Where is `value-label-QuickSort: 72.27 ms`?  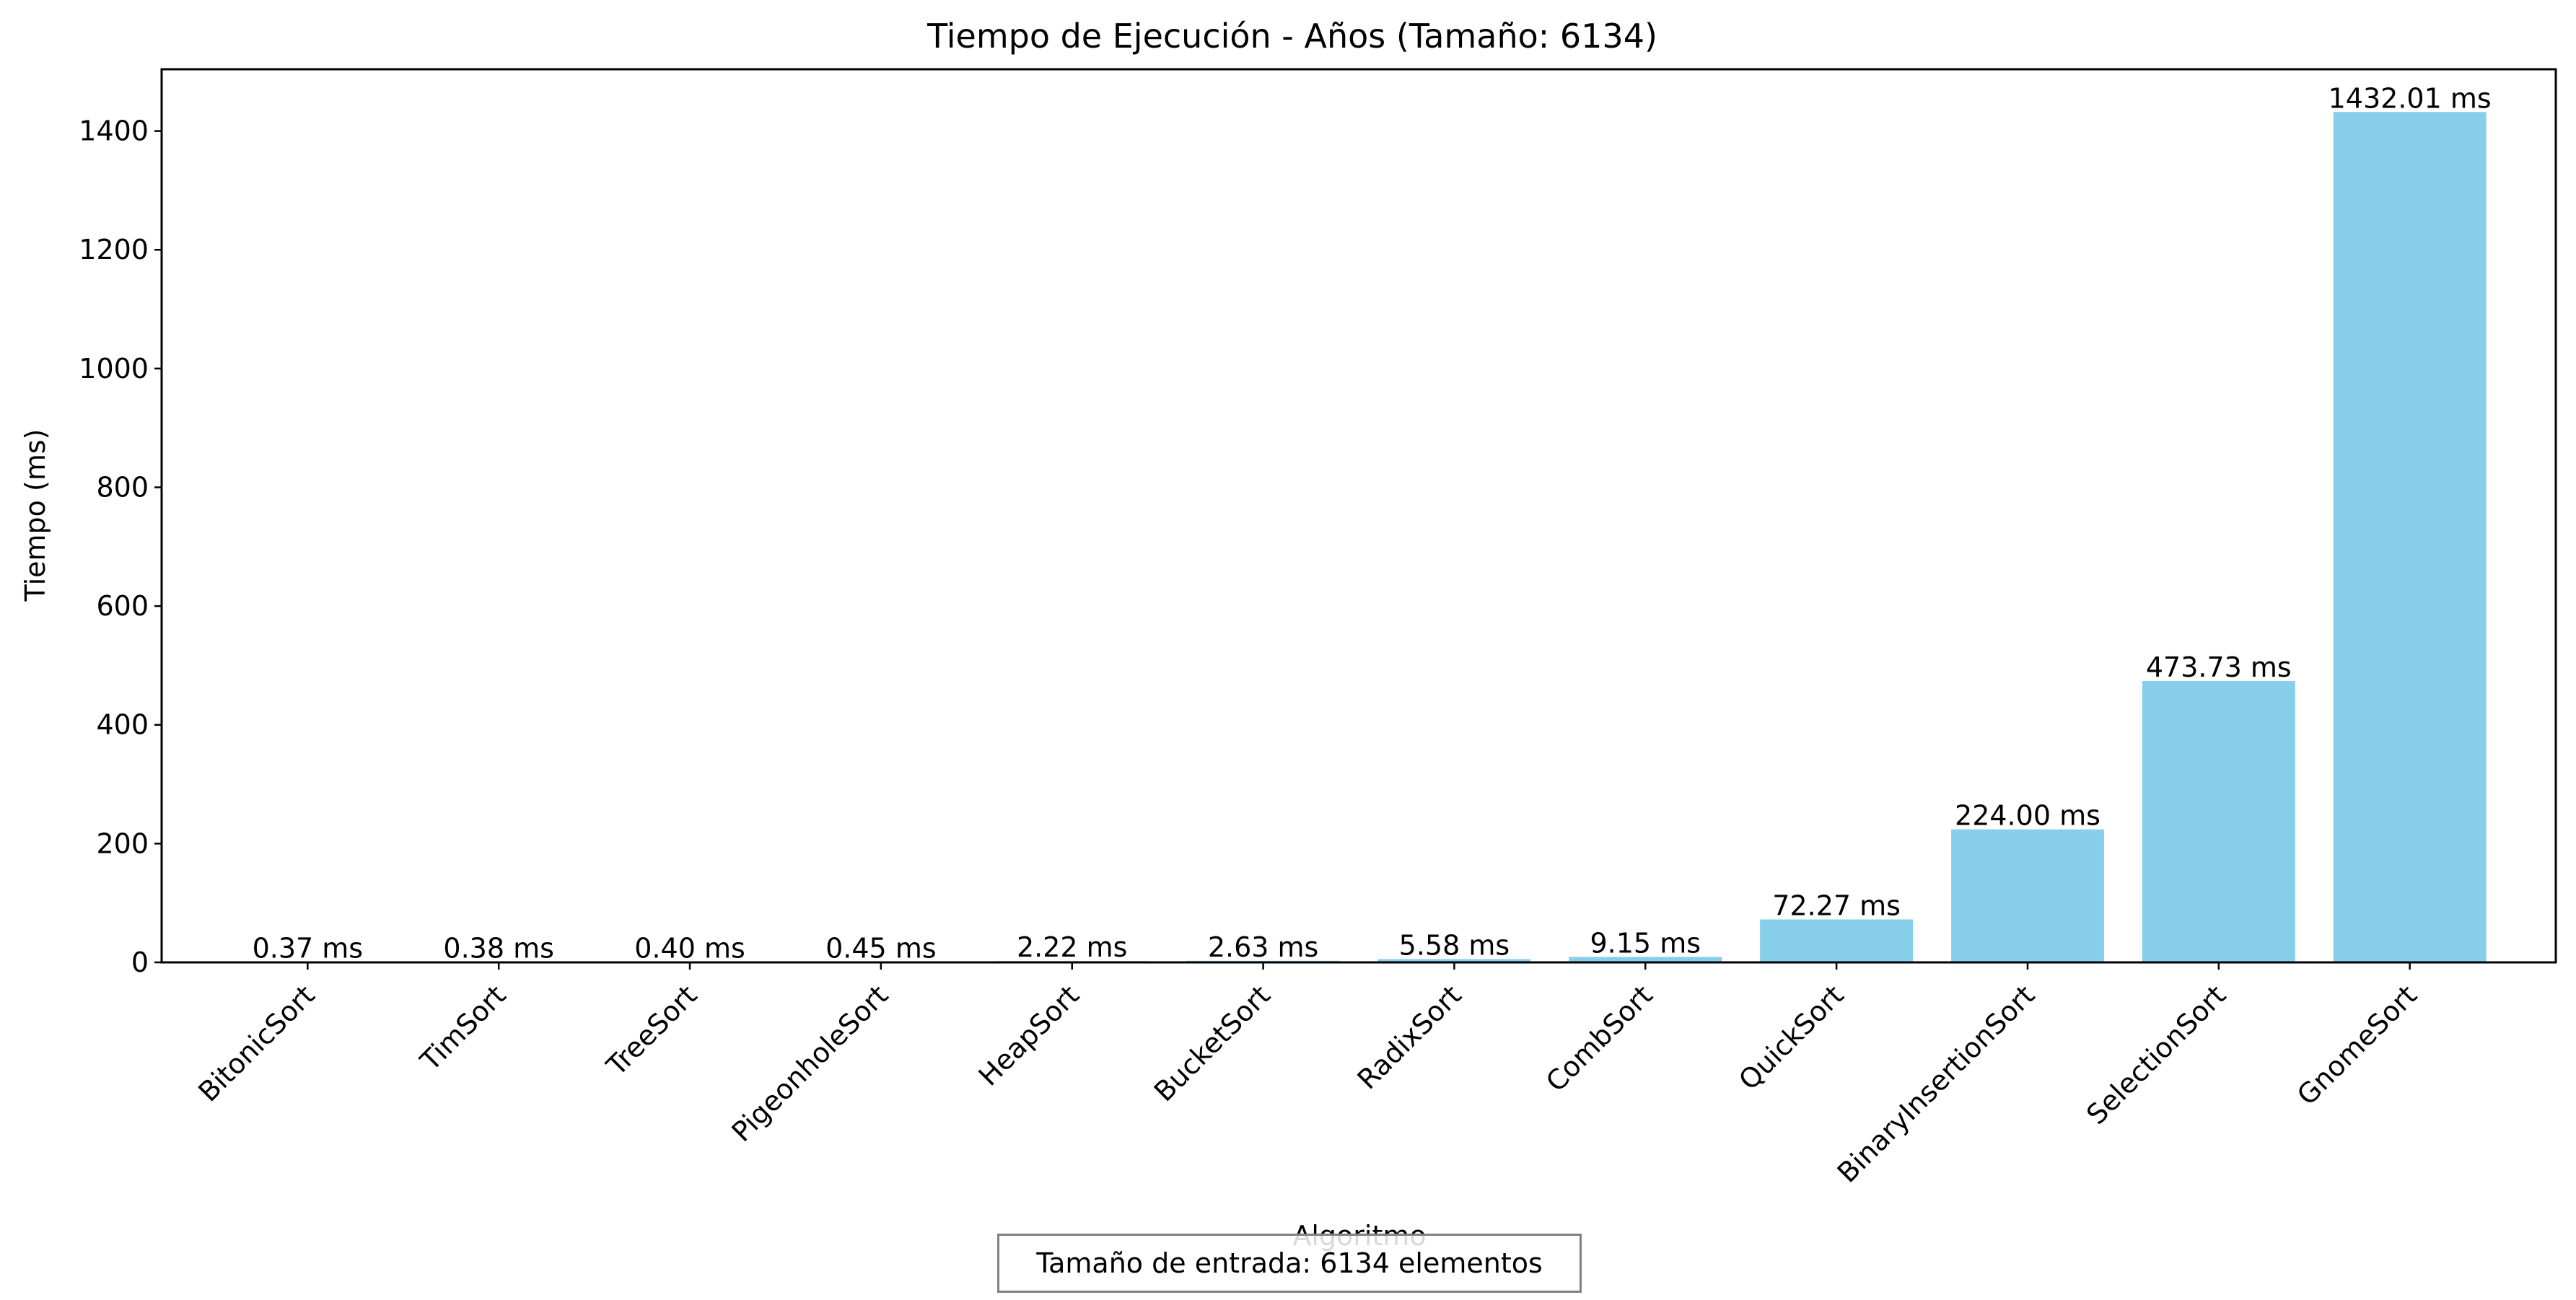 value-label-QuickSort: 72.27 ms is located at coordinates (1836, 906).